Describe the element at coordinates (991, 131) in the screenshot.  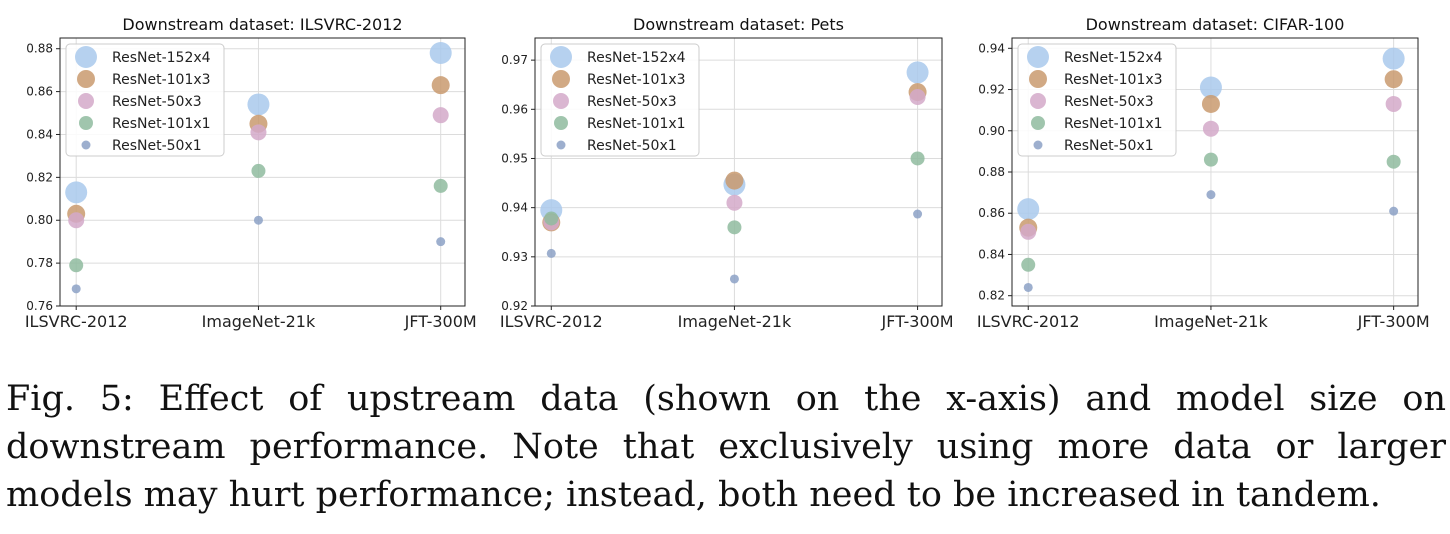
I see `y-tick-label: 0.90` at that location.